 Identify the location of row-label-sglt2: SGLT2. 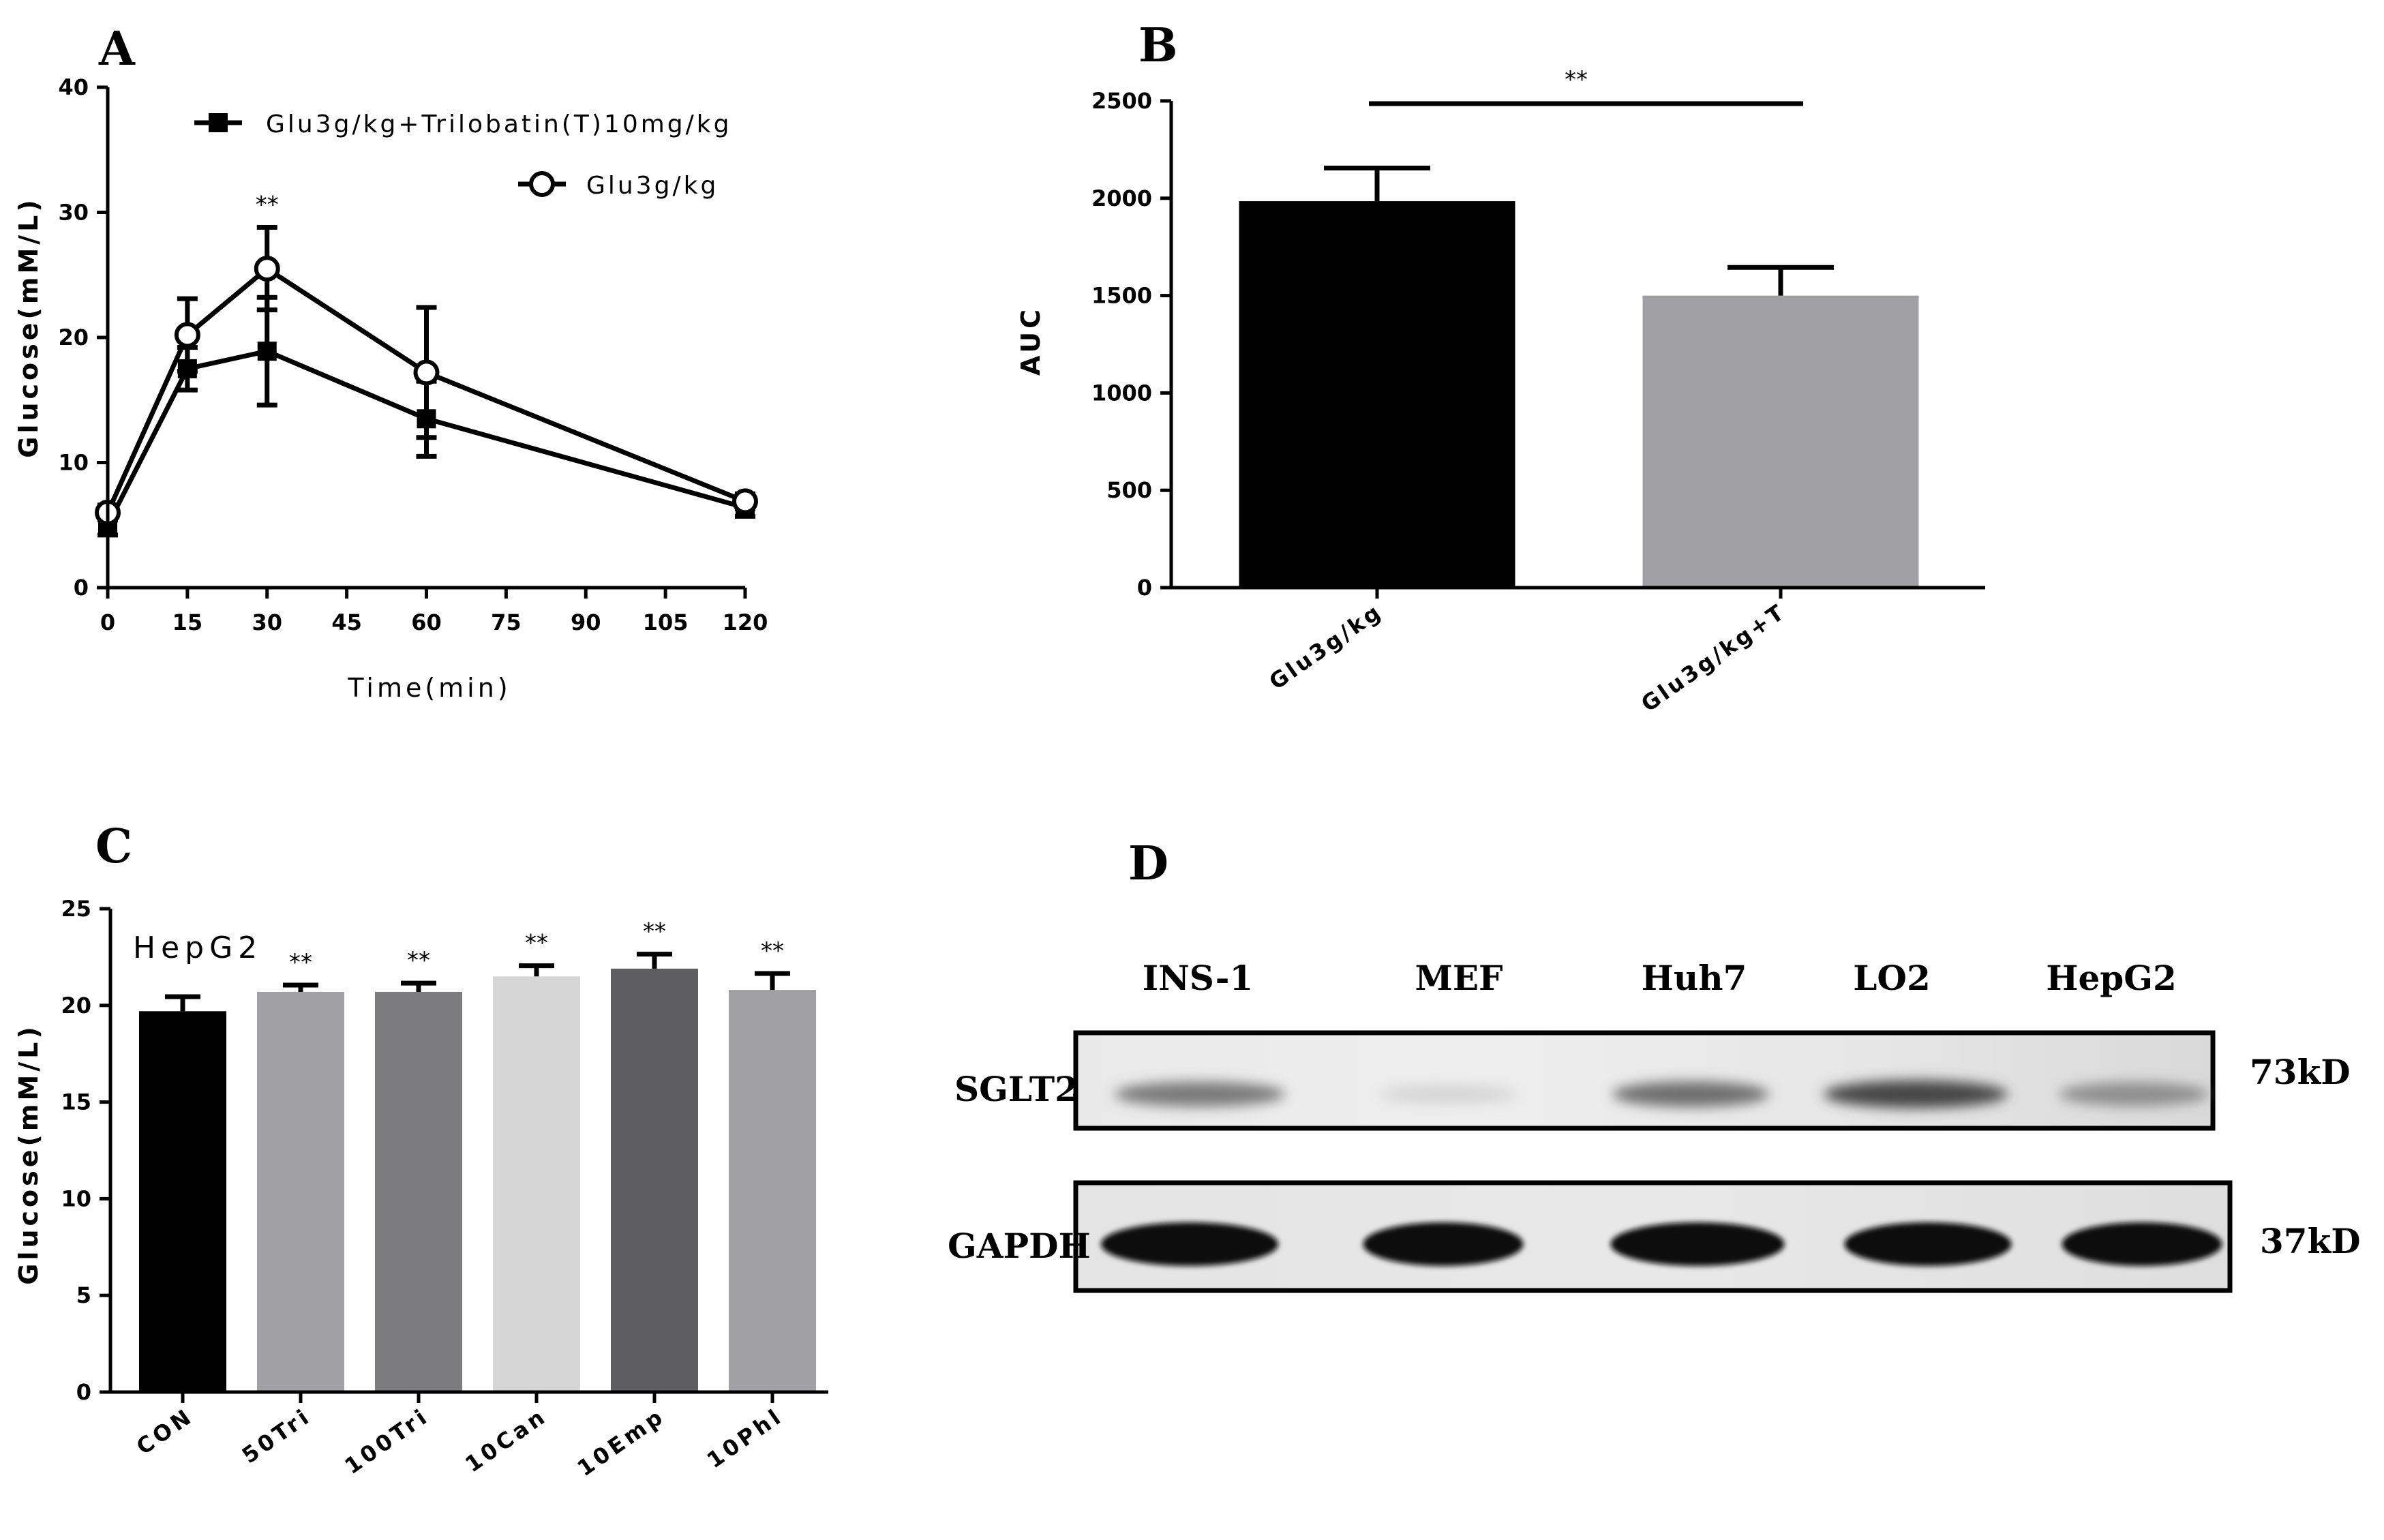
(1016, 1089).